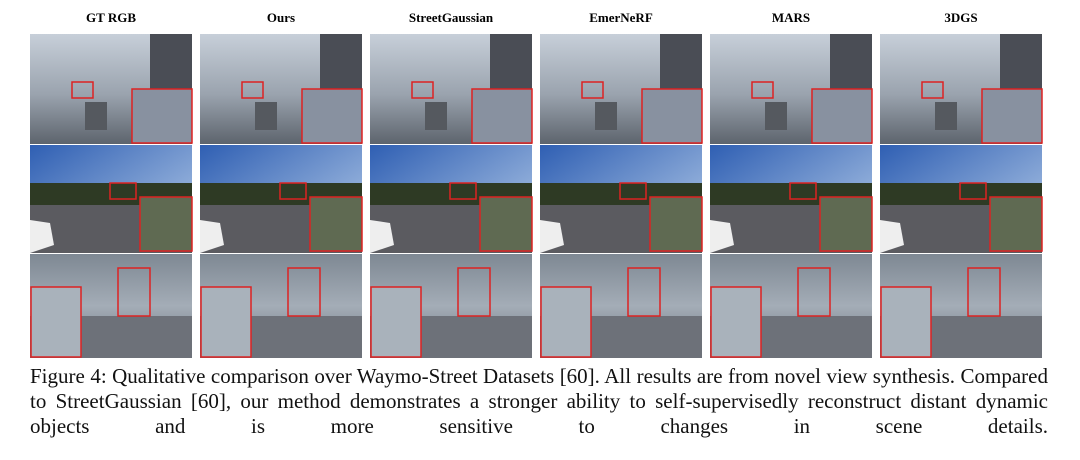 This screenshot has height=460, width=1080. I want to click on column-header: MARS, so click(791, 17).